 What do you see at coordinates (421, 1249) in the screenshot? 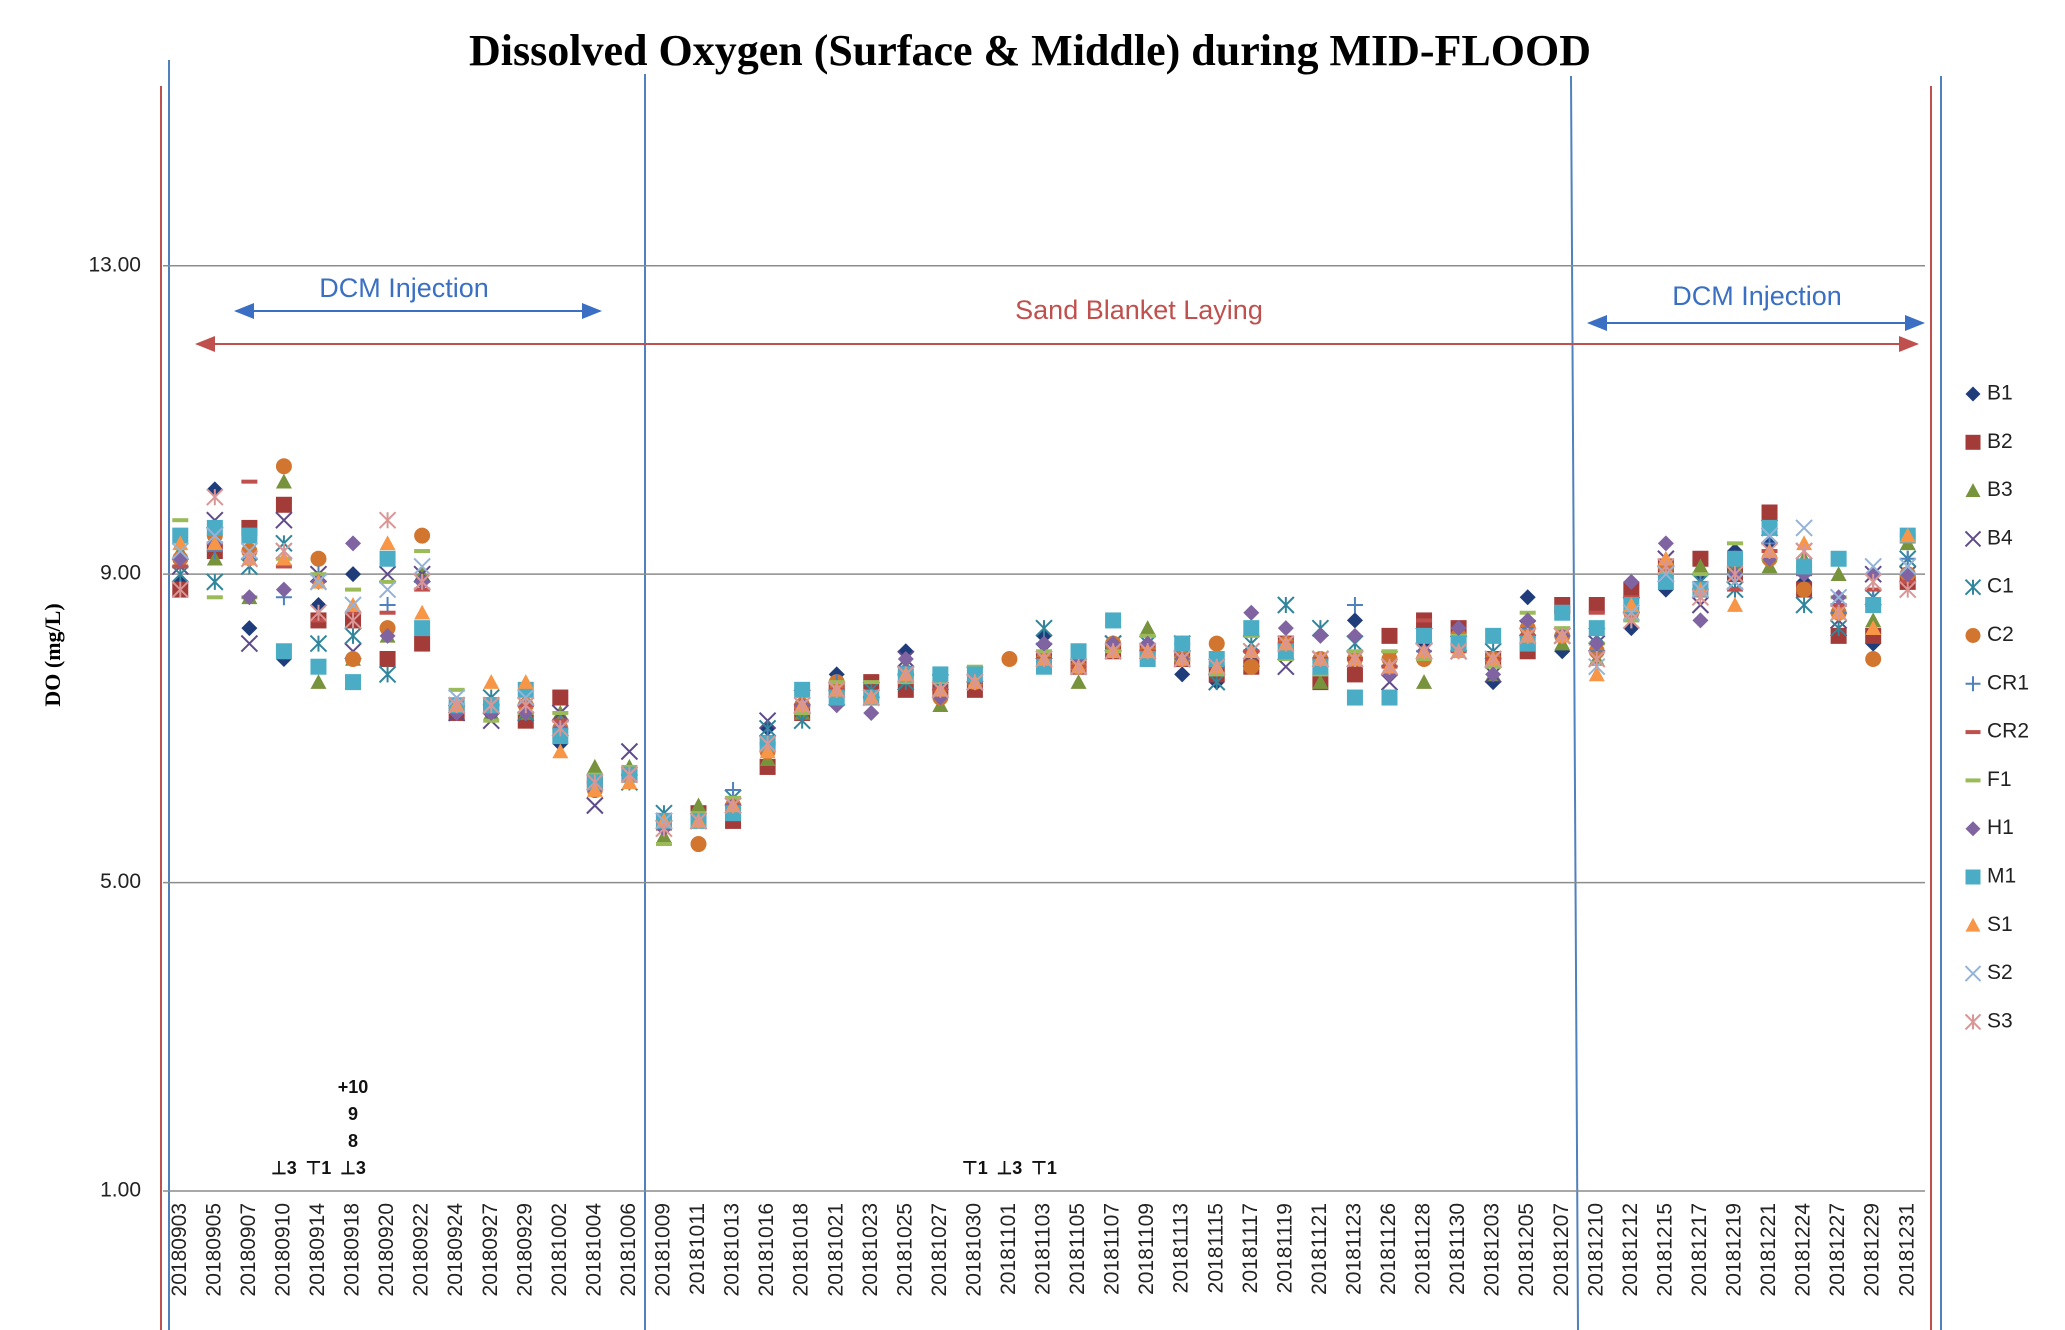
I see `x-tick-label: 20180922` at bounding box center [421, 1249].